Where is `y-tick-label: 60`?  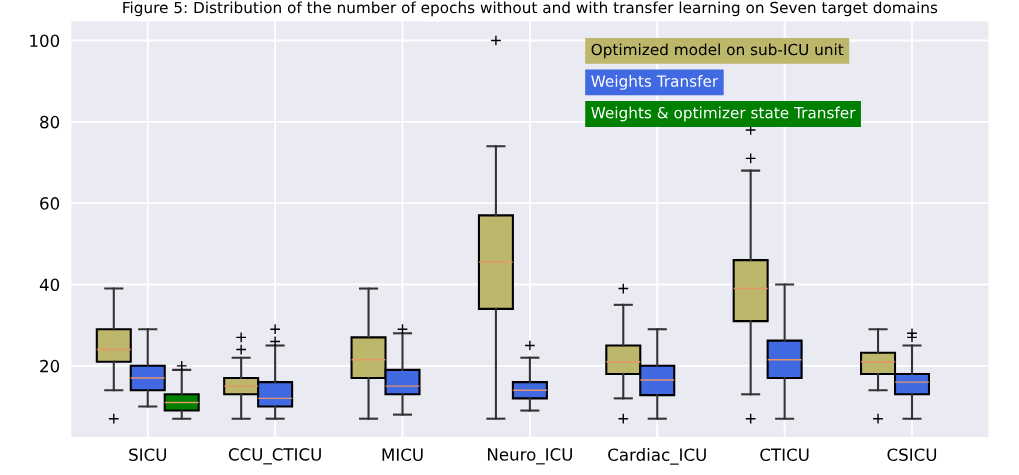 y-tick-label: 60 is located at coordinates (50, 203).